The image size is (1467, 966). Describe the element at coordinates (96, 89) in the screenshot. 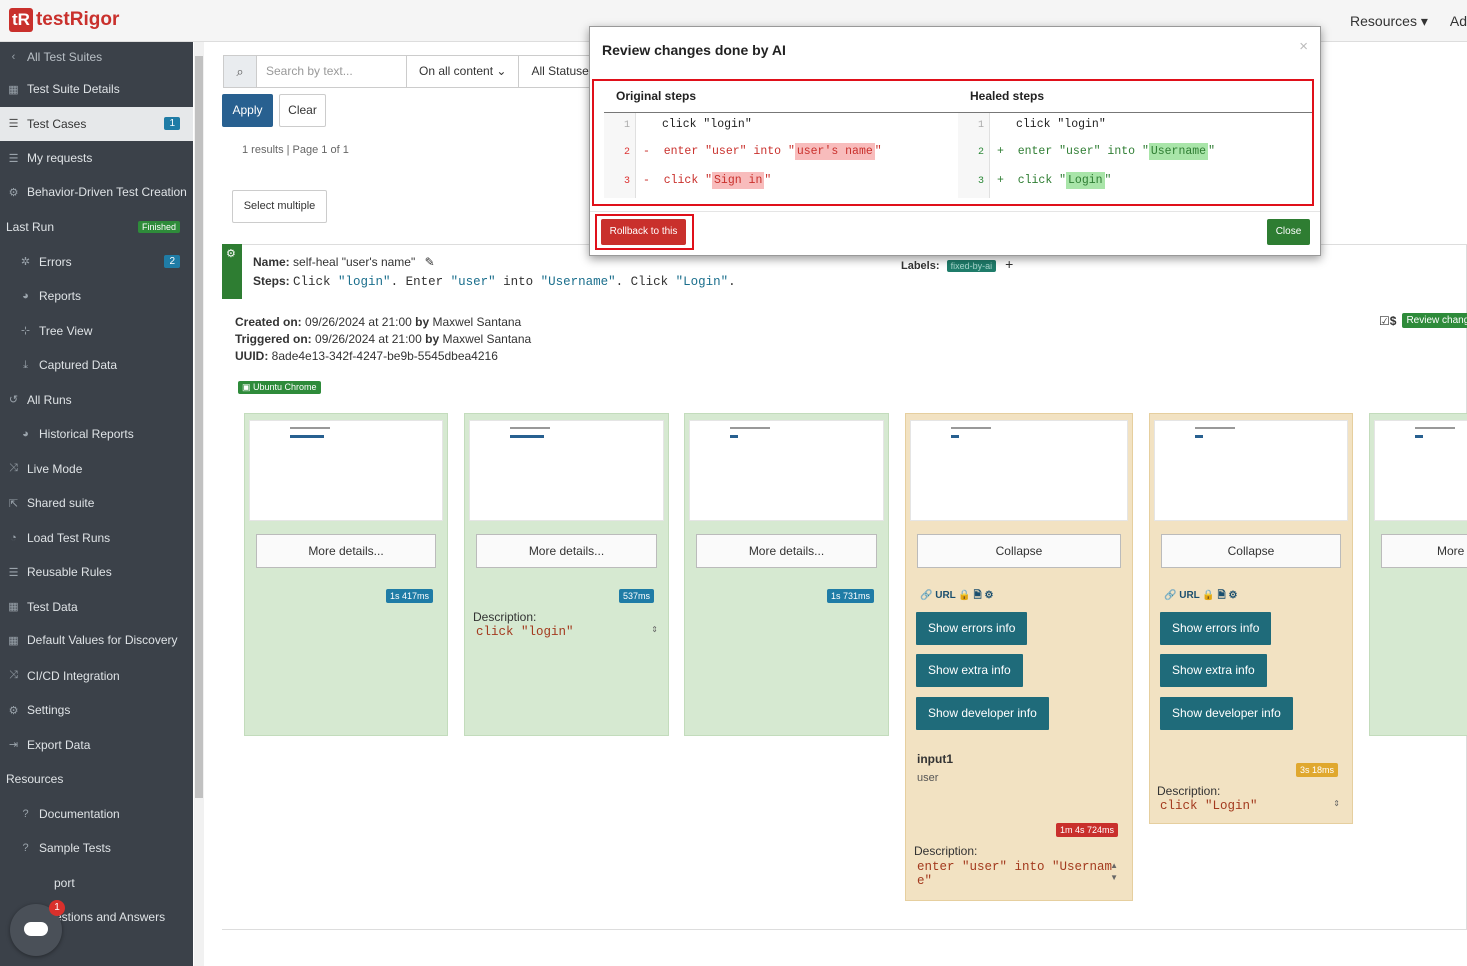

I see `sidebar-item-test-suite-details: ▦ Test Suite Details` at that location.